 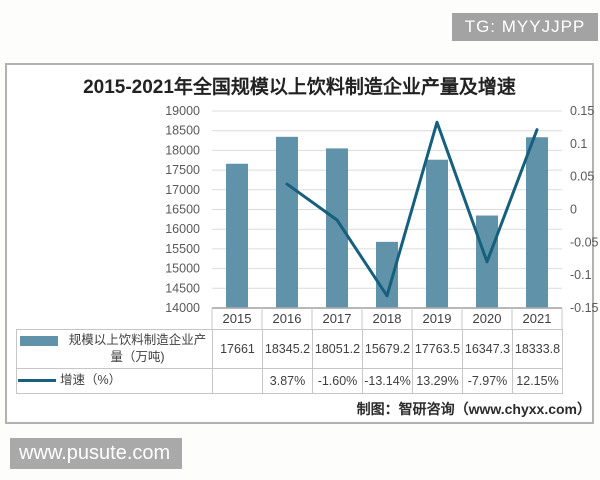 I want to click on growth-value: -1.60%, so click(x=337, y=380).